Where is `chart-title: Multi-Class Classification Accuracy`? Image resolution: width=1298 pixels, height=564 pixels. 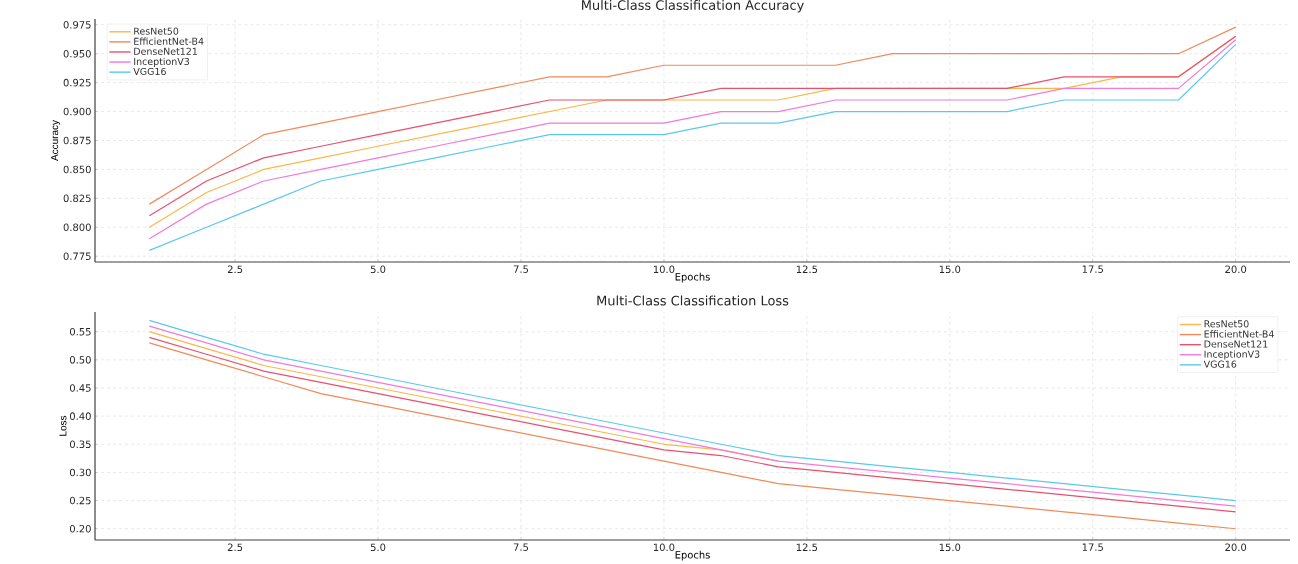
chart-title: Multi-Class Classification Accuracy is located at coordinates (693, 6).